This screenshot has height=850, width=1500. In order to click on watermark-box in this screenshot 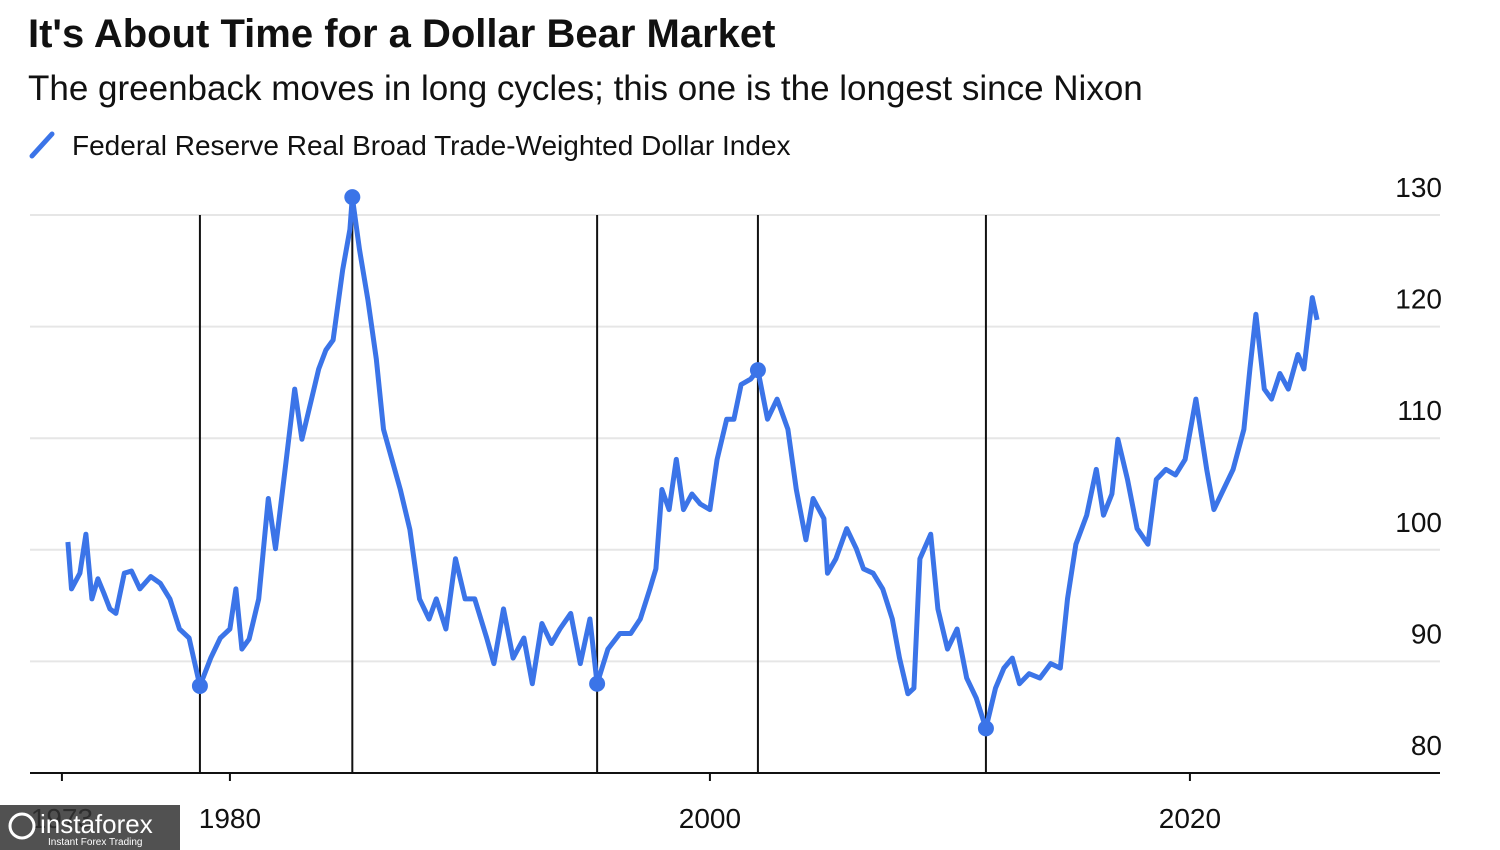, I will do `click(90, 827)`.